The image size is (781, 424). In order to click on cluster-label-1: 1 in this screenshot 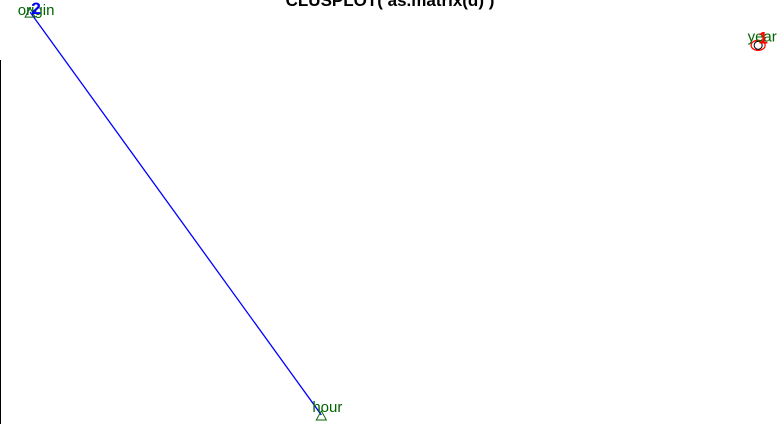, I will do `click(762, 37)`.